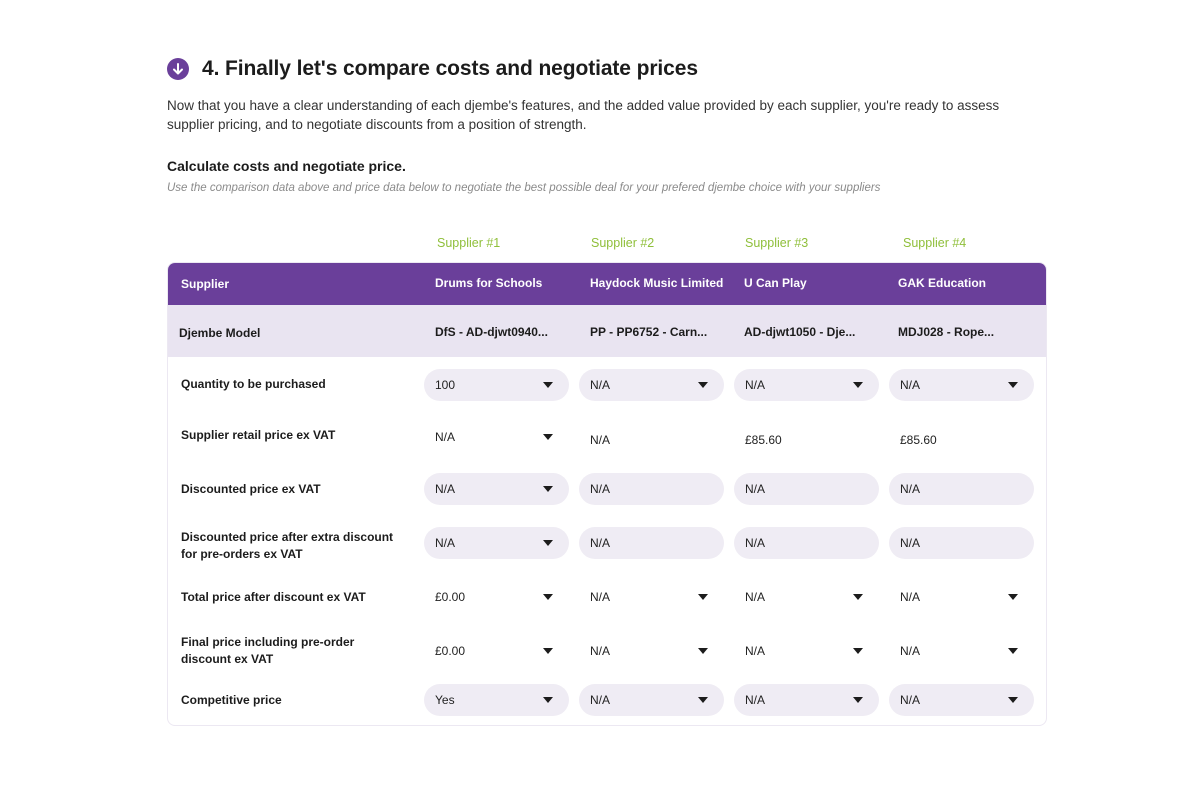  Describe the element at coordinates (651, 543) in the screenshot. I see `preorder-discount-input-2: N/A` at that location.